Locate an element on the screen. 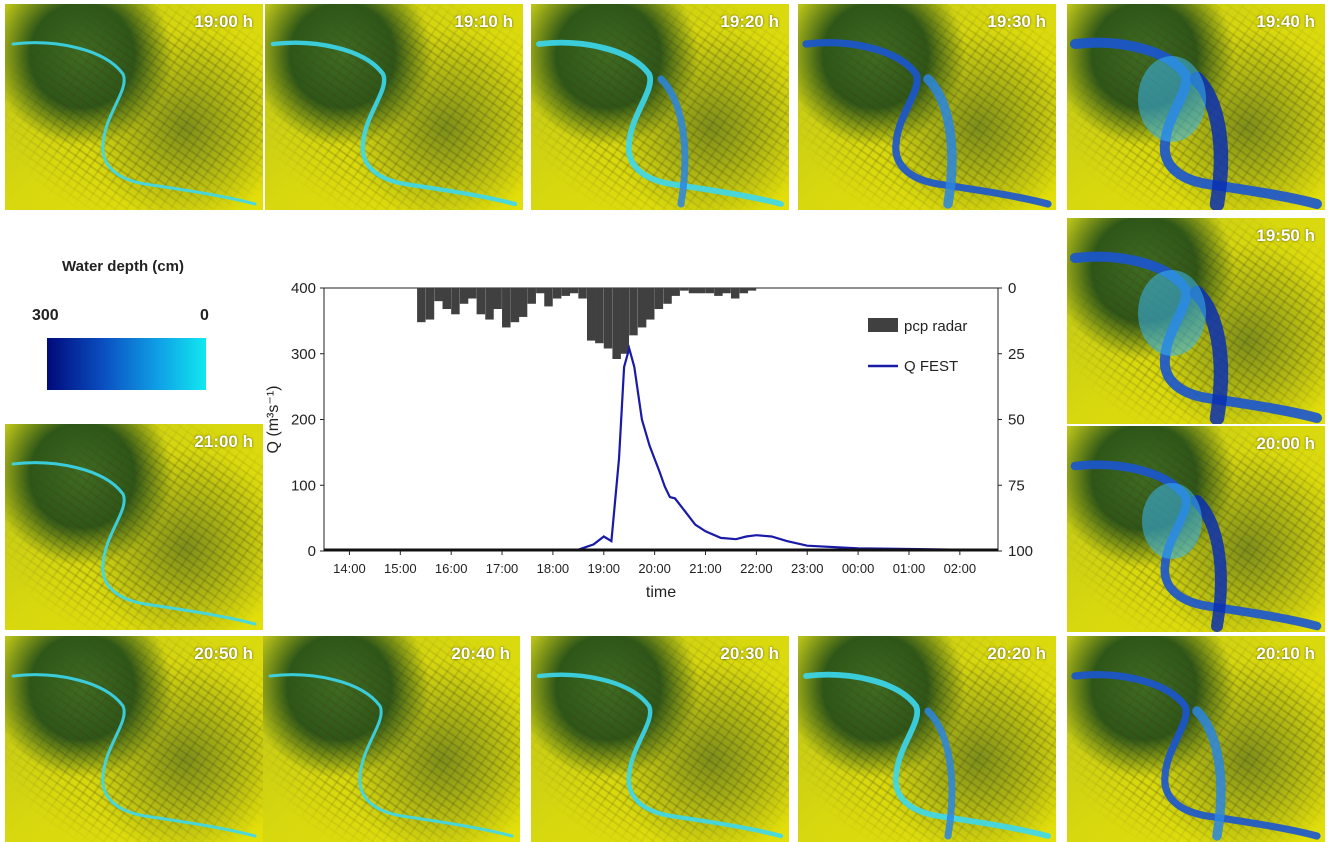 The height and width of the screenshot is (842, 1332). x-tick-label: 23:00 is located at coordinates (807, 568).